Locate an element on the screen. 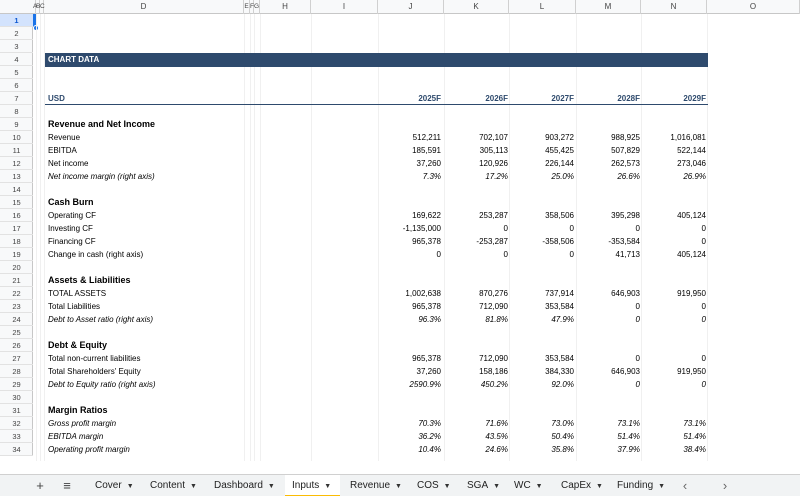 Image resolution: width=800 pixels, height=496 pixels. sheet-tab-revenue: Revenue ▼ is located at coordinates (375, 485).